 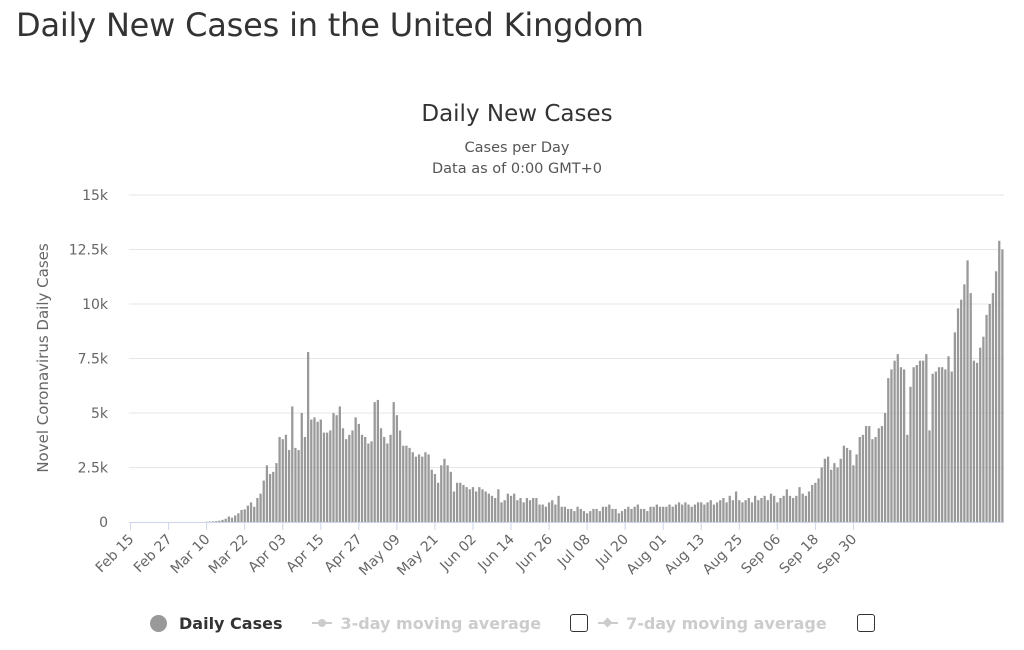 I want to click on y-axis-ticks: 0 2.5k 5k 7.5k 10k 12.5k 15k, so click(x=89, y=359).